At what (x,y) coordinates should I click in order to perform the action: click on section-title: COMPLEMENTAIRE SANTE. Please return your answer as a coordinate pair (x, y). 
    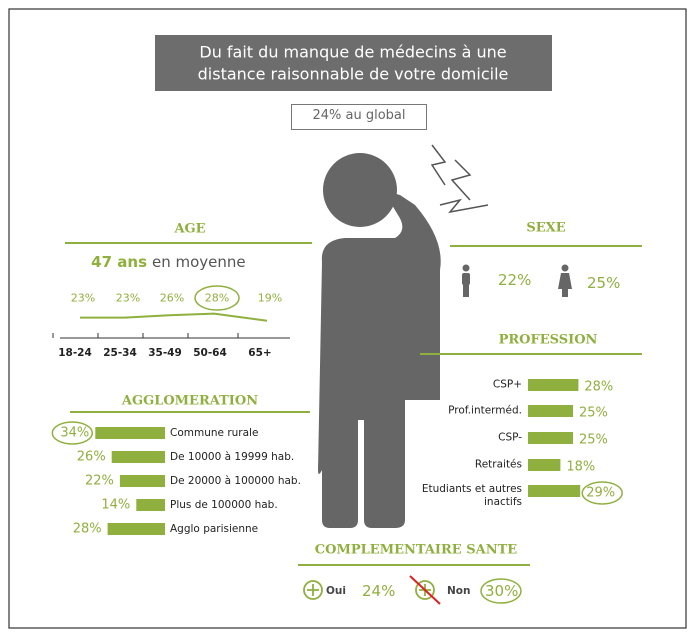
    Looking at the image, I should click on (416, 550).